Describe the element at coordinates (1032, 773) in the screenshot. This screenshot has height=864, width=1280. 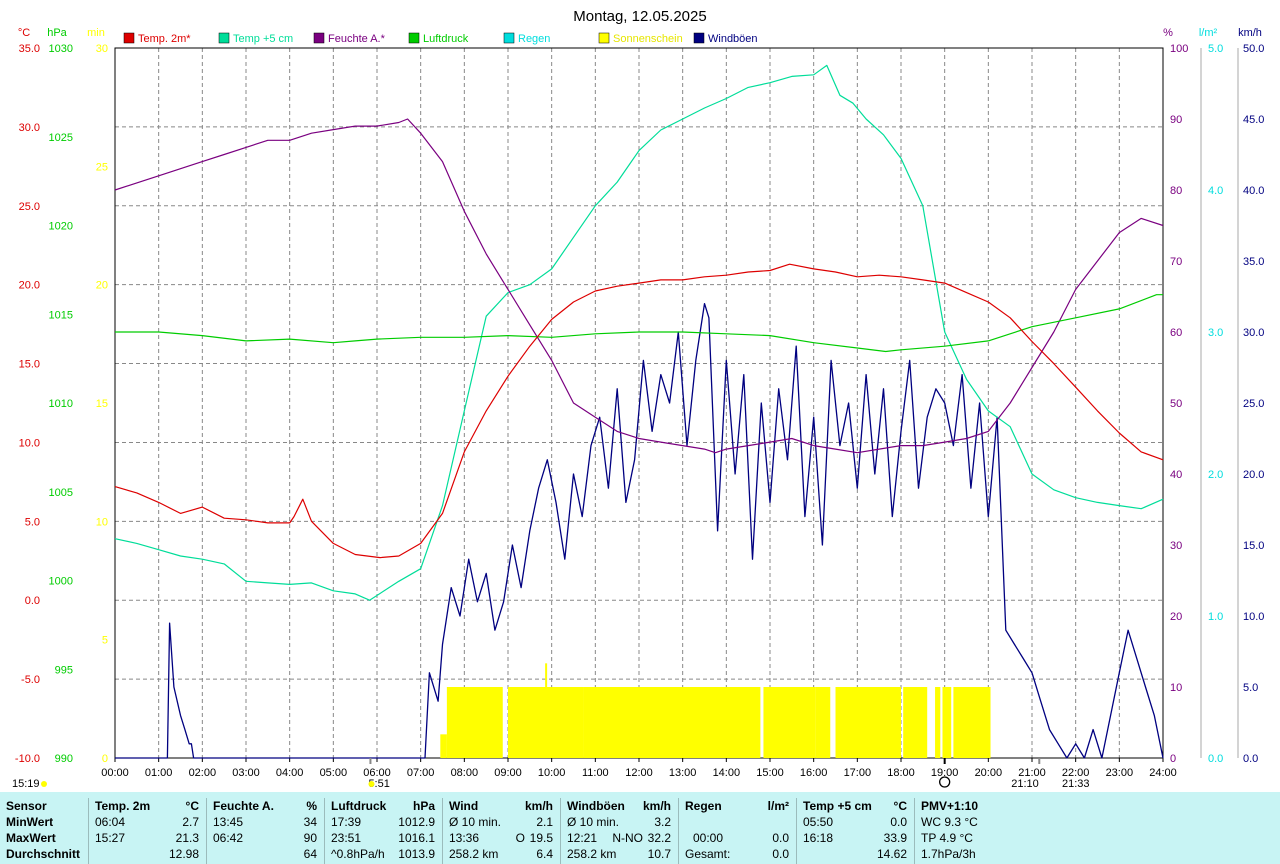
I see `time-tick-label: 21:00` at that location.